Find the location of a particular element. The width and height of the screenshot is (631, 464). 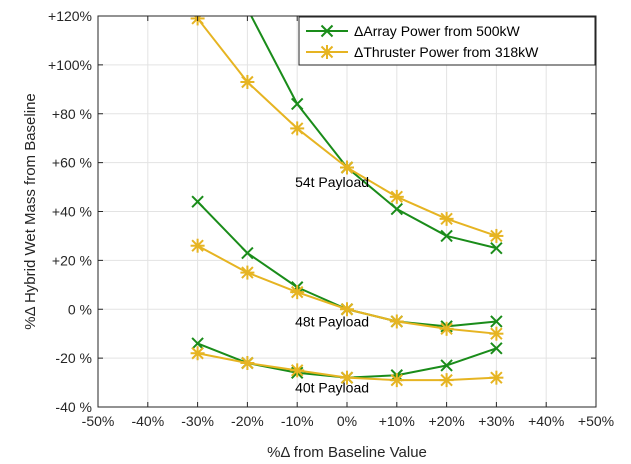

legend-label: ΔArray Power from 500kW is located at coordinates (437, 31).